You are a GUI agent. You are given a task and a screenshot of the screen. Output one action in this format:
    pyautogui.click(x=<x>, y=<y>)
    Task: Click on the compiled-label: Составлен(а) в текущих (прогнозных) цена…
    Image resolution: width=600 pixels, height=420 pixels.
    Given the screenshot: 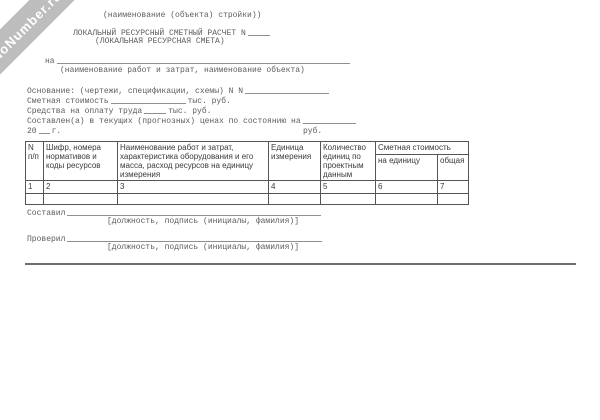 What is the action you would take?
    pyautogui.click(x=164, y=121)
    